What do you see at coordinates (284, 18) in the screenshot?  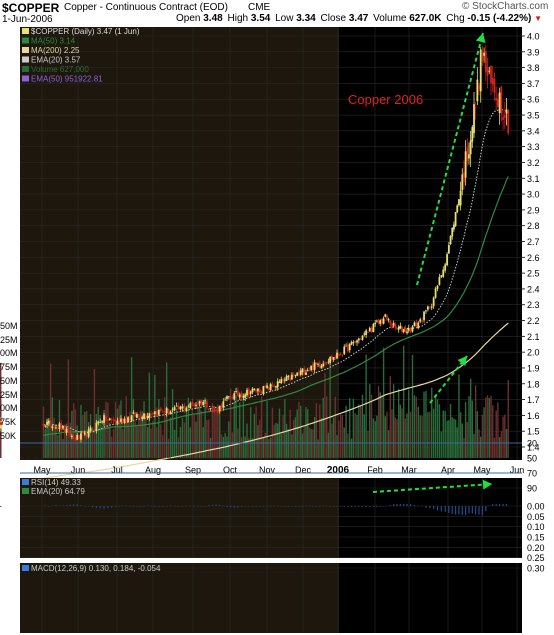 I see `low-label: Low` at bounding box center [284, 18].